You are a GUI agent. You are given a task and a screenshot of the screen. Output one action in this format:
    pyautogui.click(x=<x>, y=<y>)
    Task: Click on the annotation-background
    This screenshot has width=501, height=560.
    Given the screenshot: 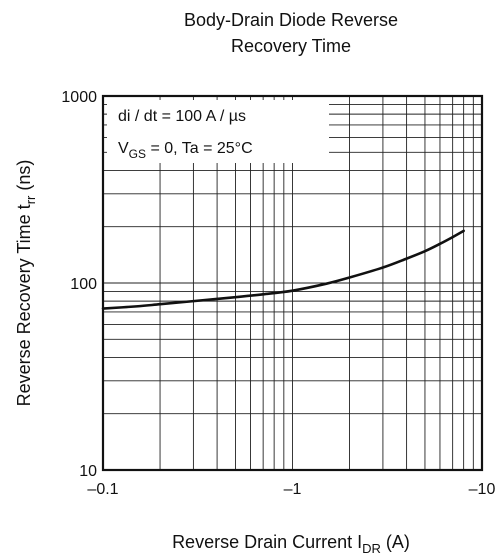 What is the action you would take?
    pyautogui.click(x=218, y=131)
    